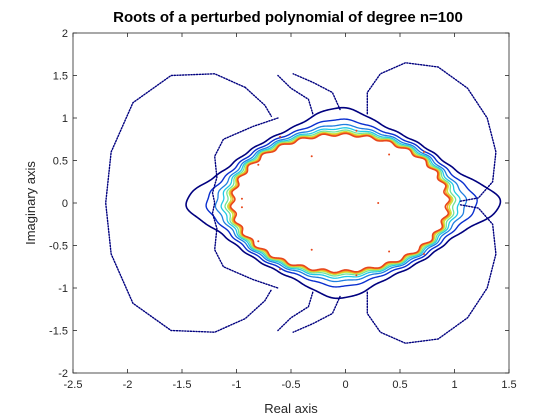 The width and height of the screenshot is (560, 420). What do you see at coordinates (454, 385) in the screenshot?
I see `x-tick-label: 1` at bounding box center [454, 385].